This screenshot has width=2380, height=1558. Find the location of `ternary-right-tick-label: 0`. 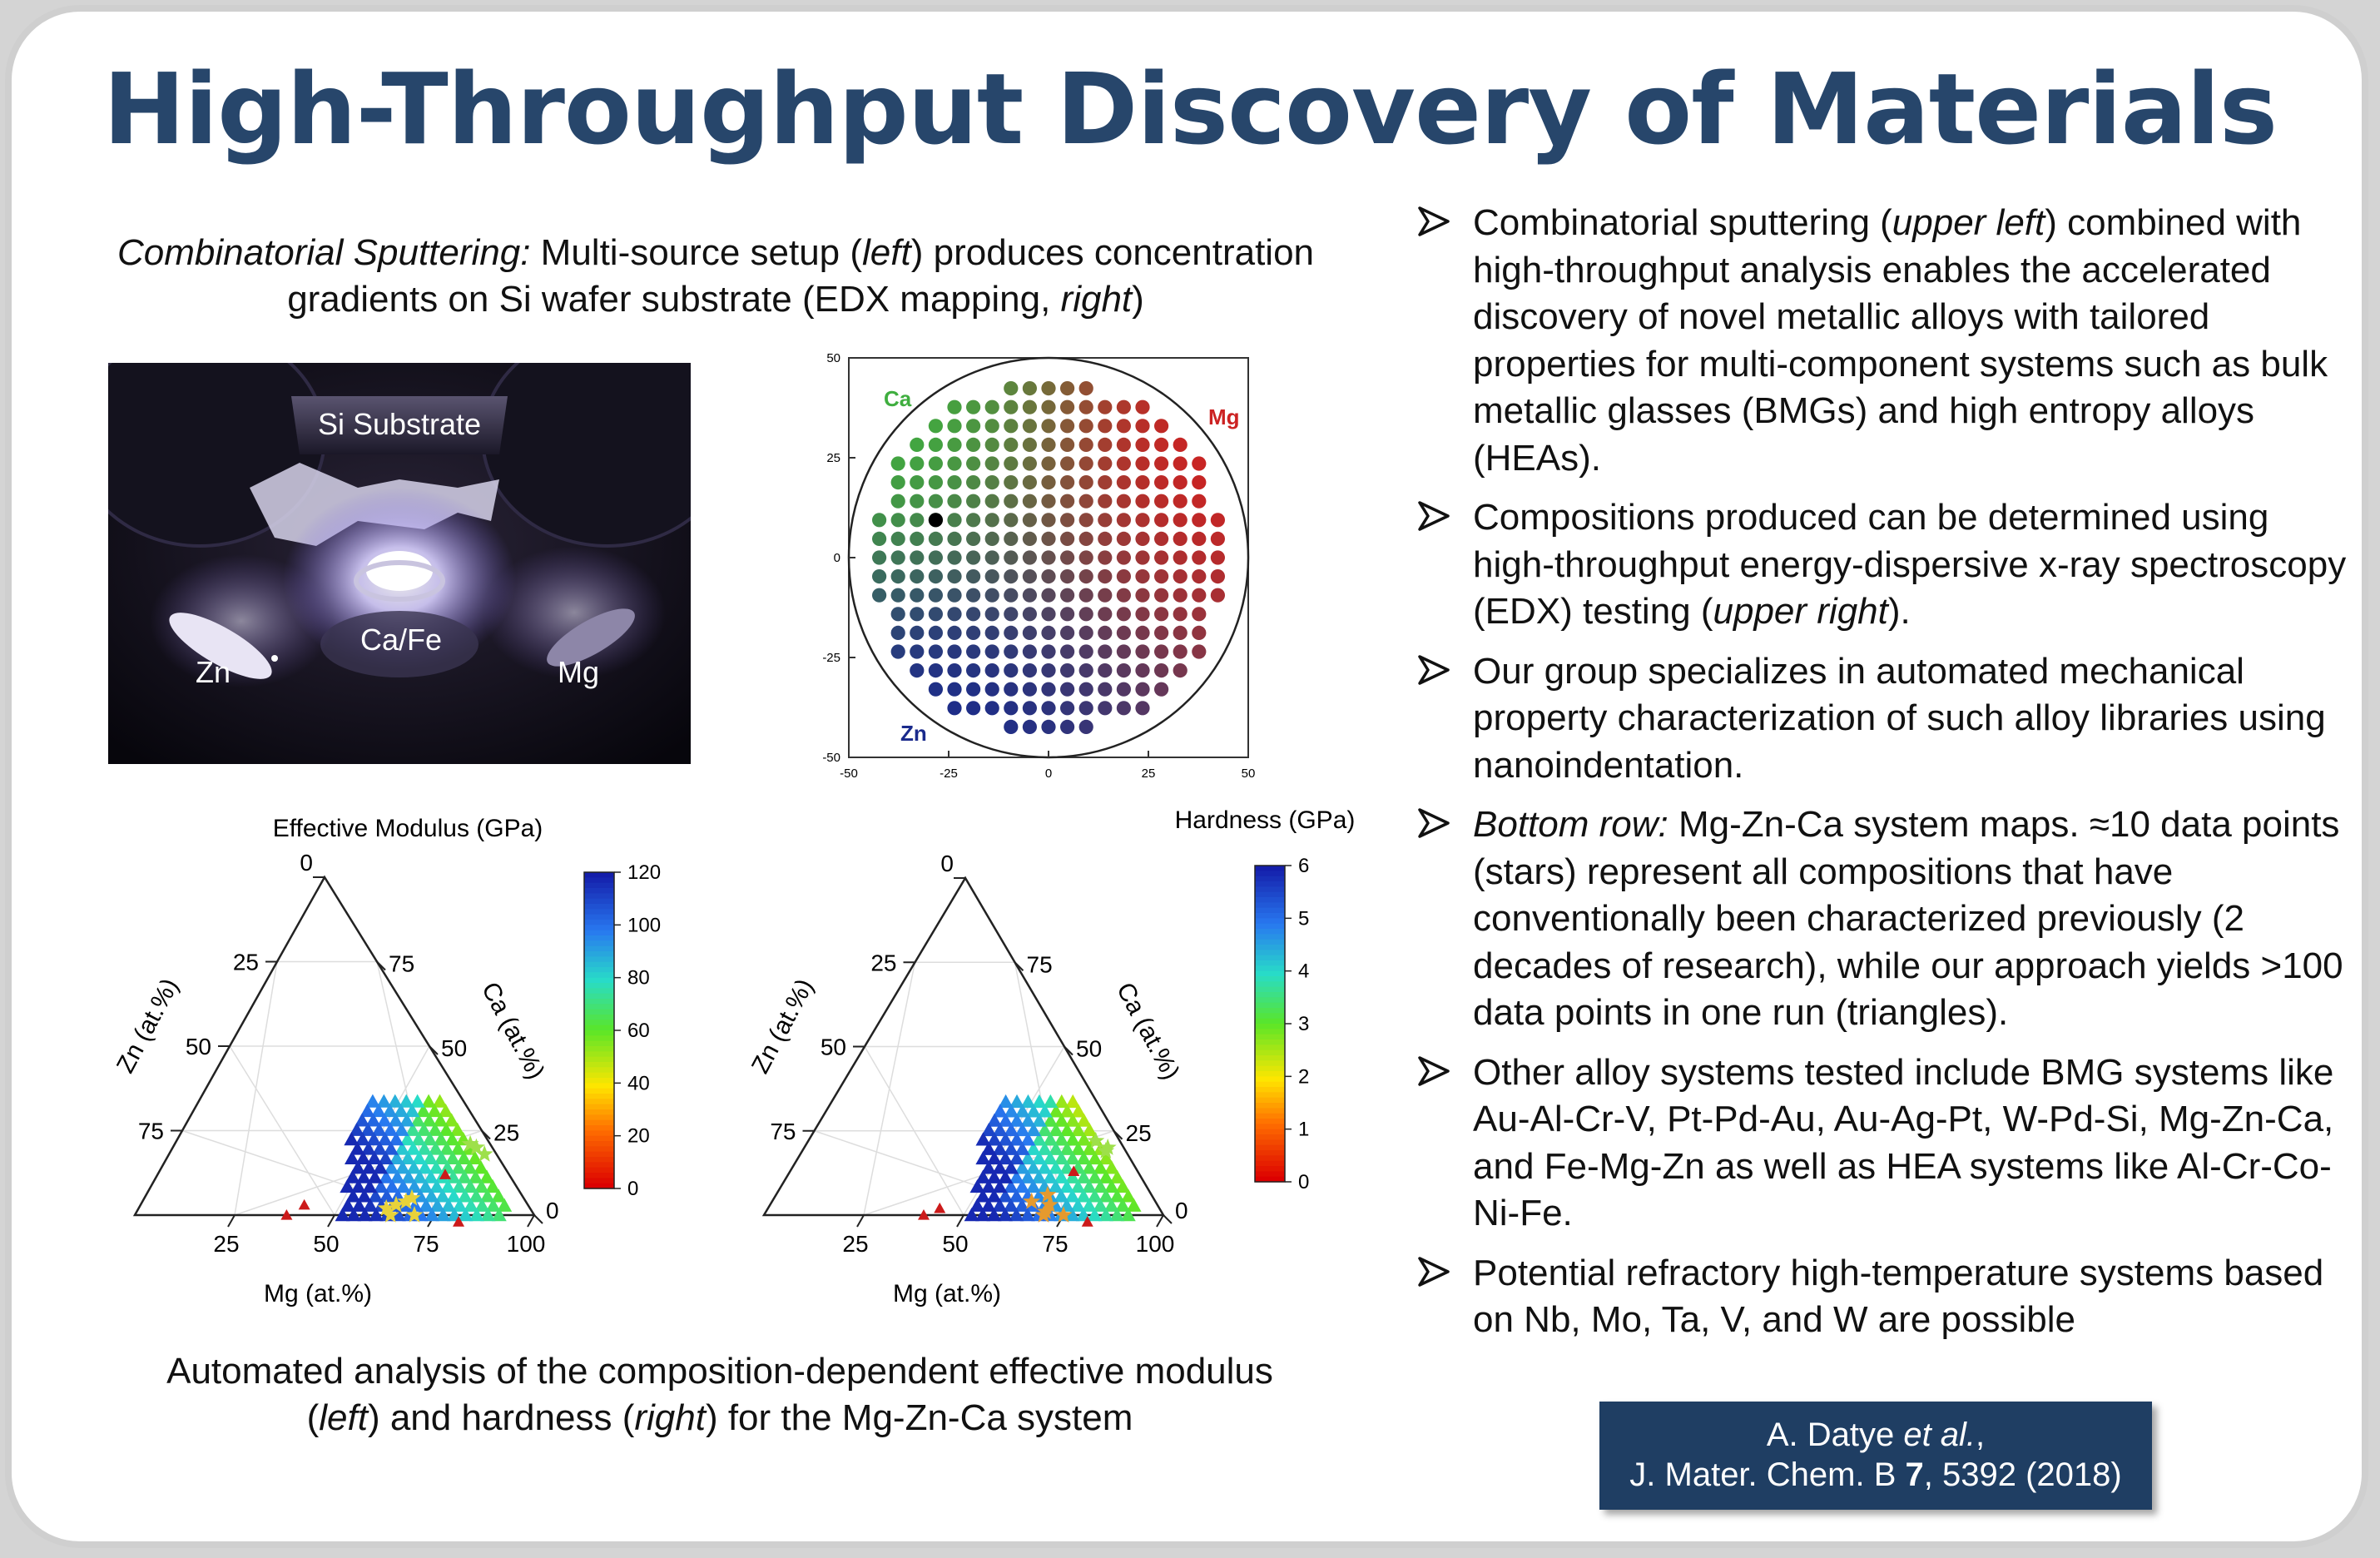

ternary-right-tick-label: 0 is located at coordinates (1181, 1210).